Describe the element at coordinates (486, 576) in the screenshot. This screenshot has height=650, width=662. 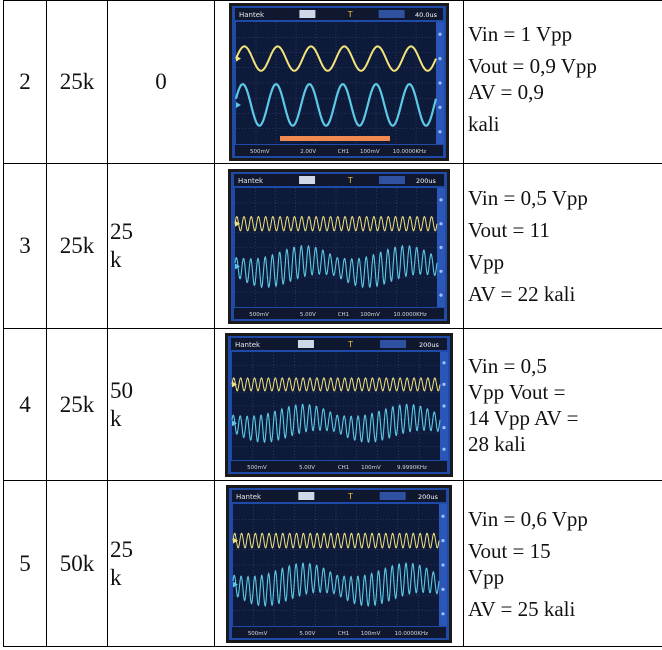
I see `calc-line: Vpp` at that location.